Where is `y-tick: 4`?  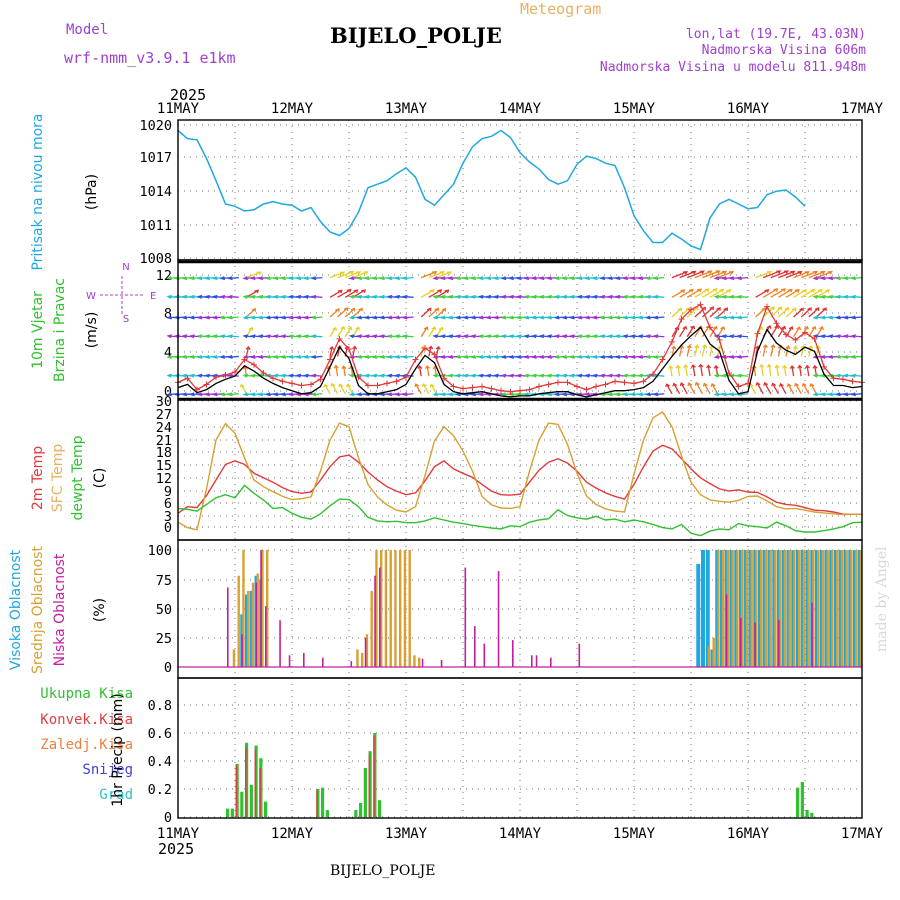 y-tick: 4 is located at coordinates (168, 353).